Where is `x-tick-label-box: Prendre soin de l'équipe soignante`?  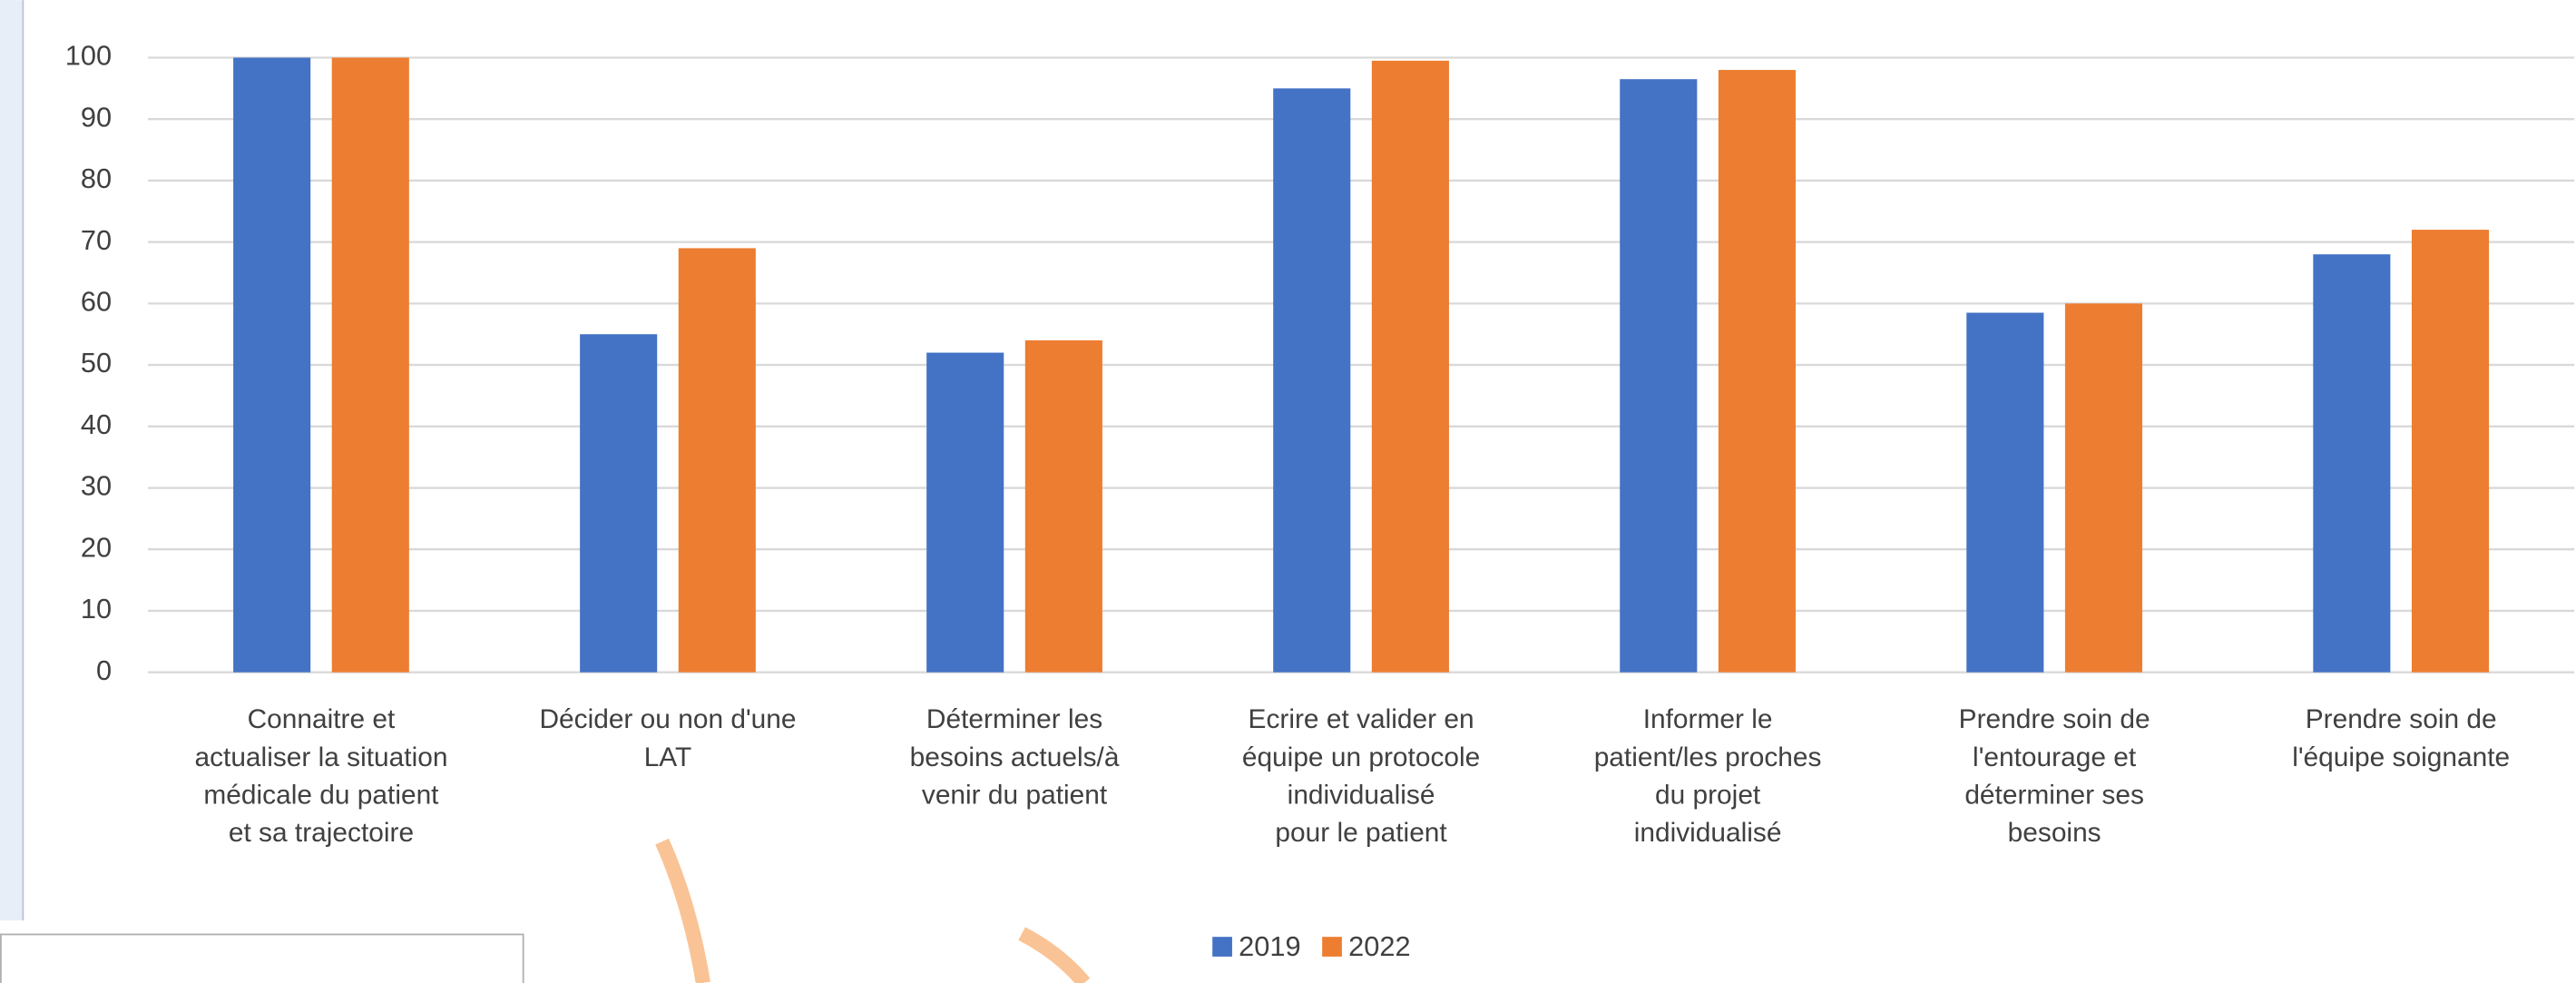 x-tick-label-box: Prendre soin de l'équipe soignante is located at coordinates (2401, 738).